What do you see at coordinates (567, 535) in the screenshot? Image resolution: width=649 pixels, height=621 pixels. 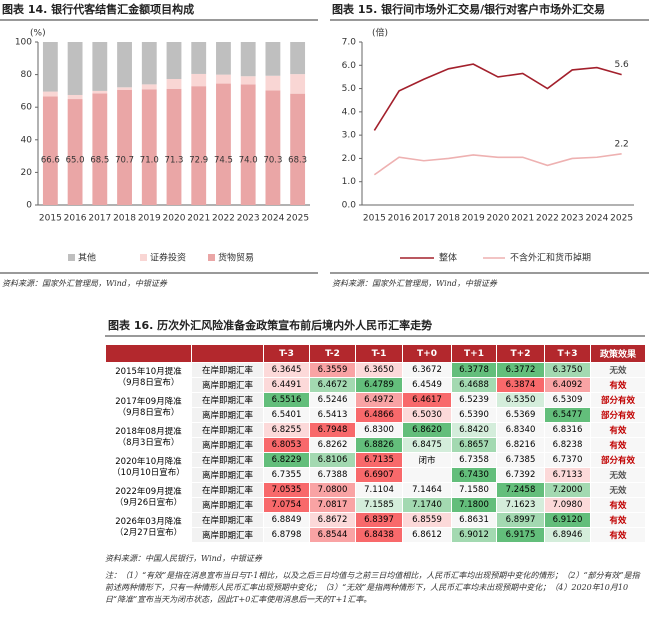 I see `cell: 6.8946` at bounding box center [567, 535].